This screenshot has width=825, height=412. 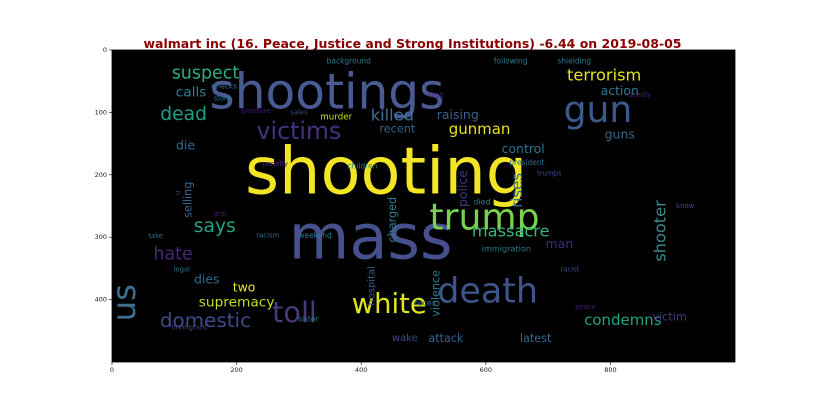 What do you see at coordinates (485, 217) in the screenshot?
I see `word-trump: trump` at bounding box center [485, 217].